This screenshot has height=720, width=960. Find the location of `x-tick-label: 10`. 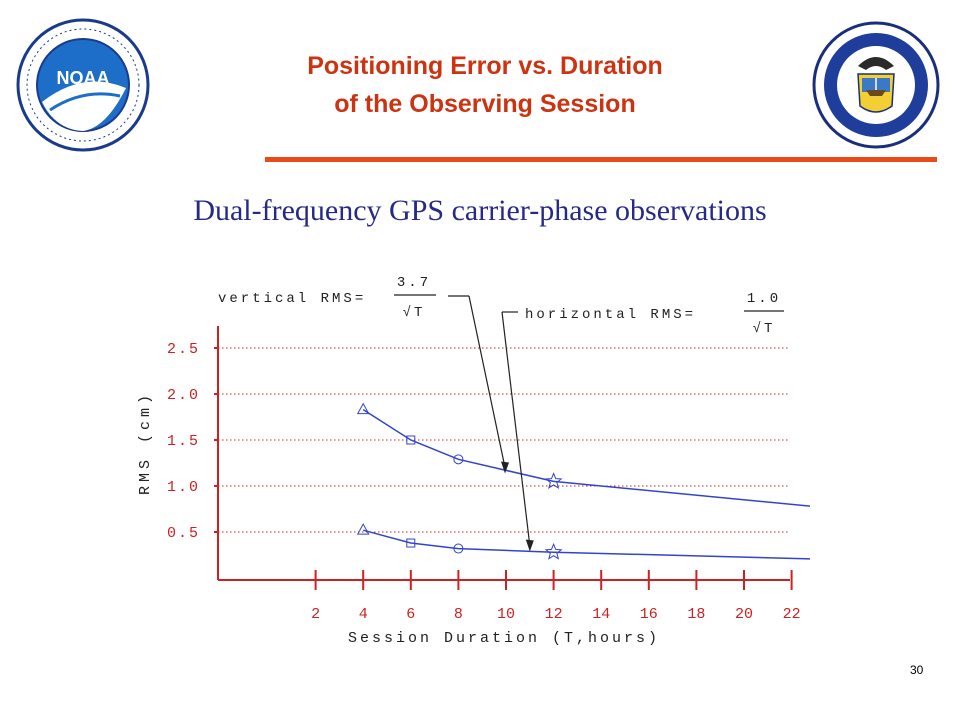

x-tick-label: 10 is located at coordinates (506, 614).